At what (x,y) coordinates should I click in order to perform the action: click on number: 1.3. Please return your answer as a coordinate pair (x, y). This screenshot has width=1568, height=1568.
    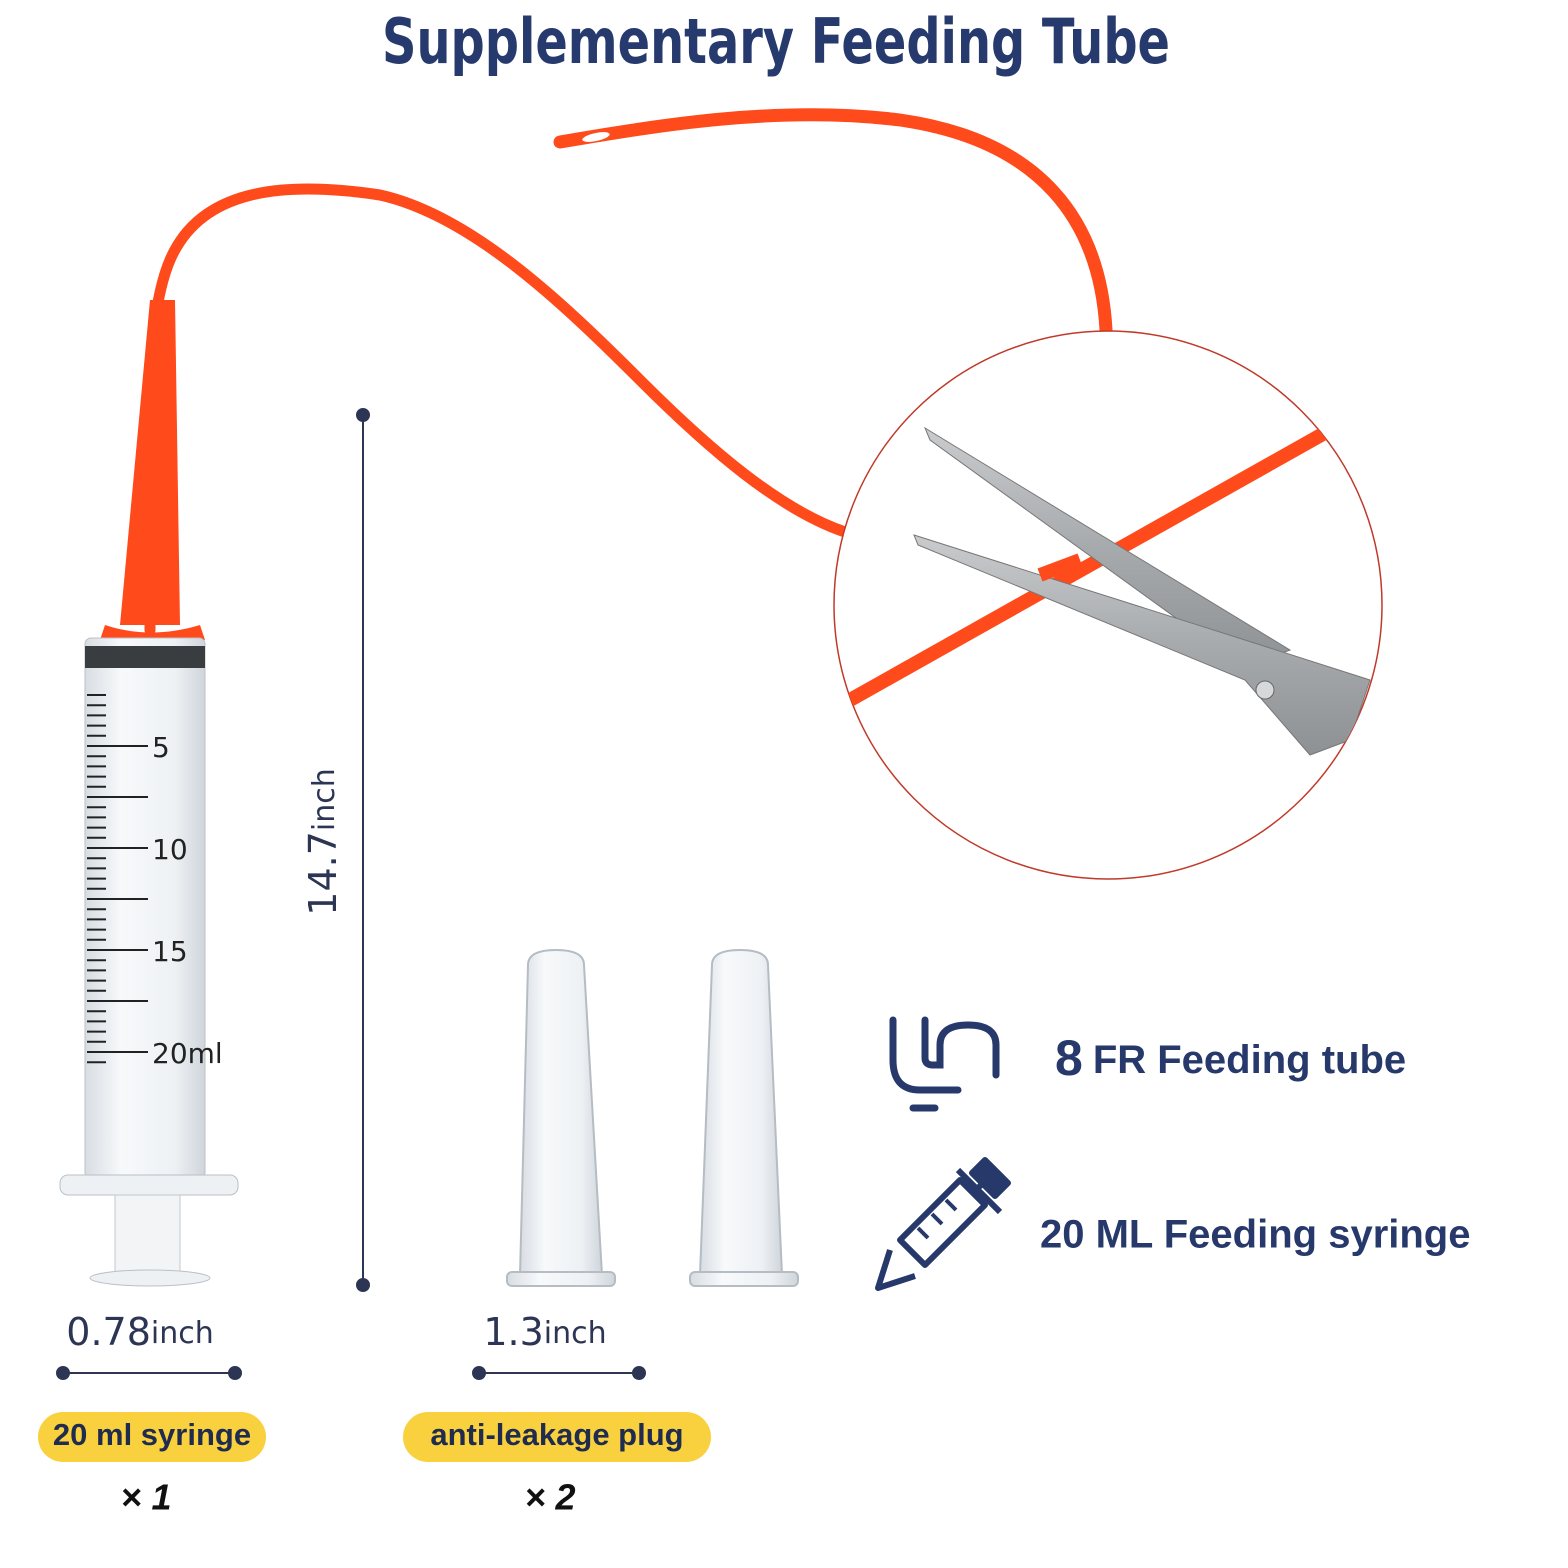
    Looking at the image, I should click on (513, 1332).